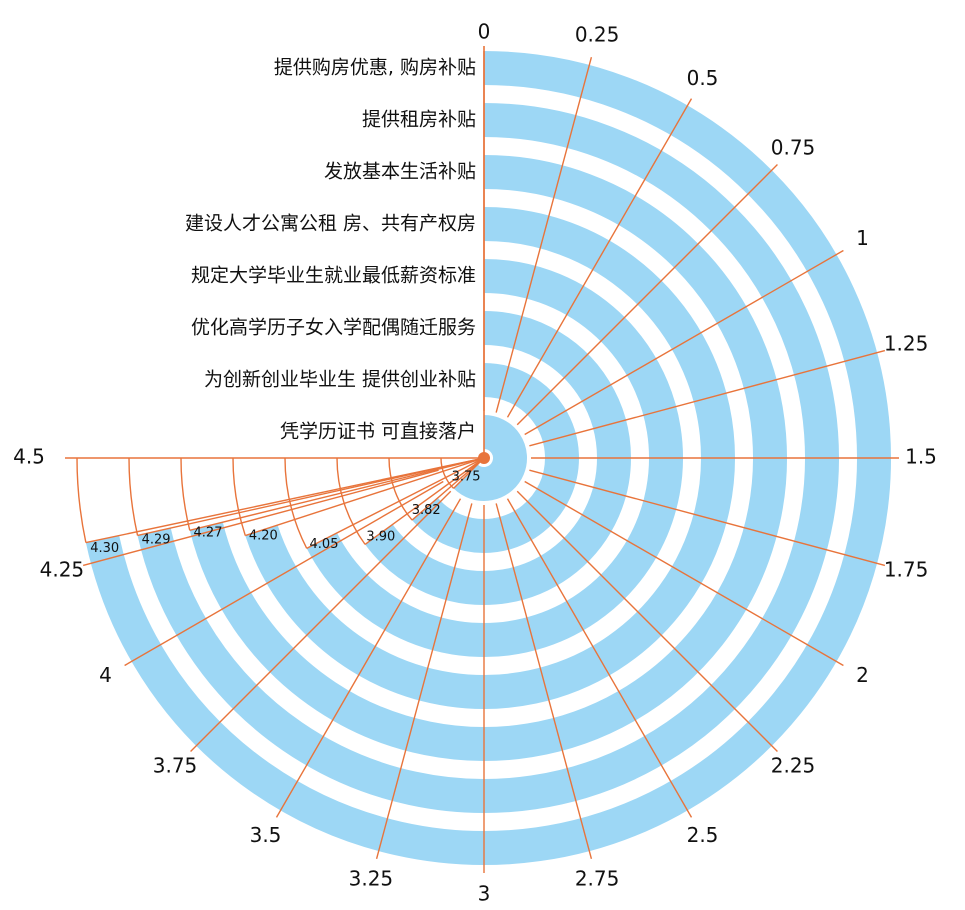  I want to click on tick-label: 3.5, so click(266, 835).